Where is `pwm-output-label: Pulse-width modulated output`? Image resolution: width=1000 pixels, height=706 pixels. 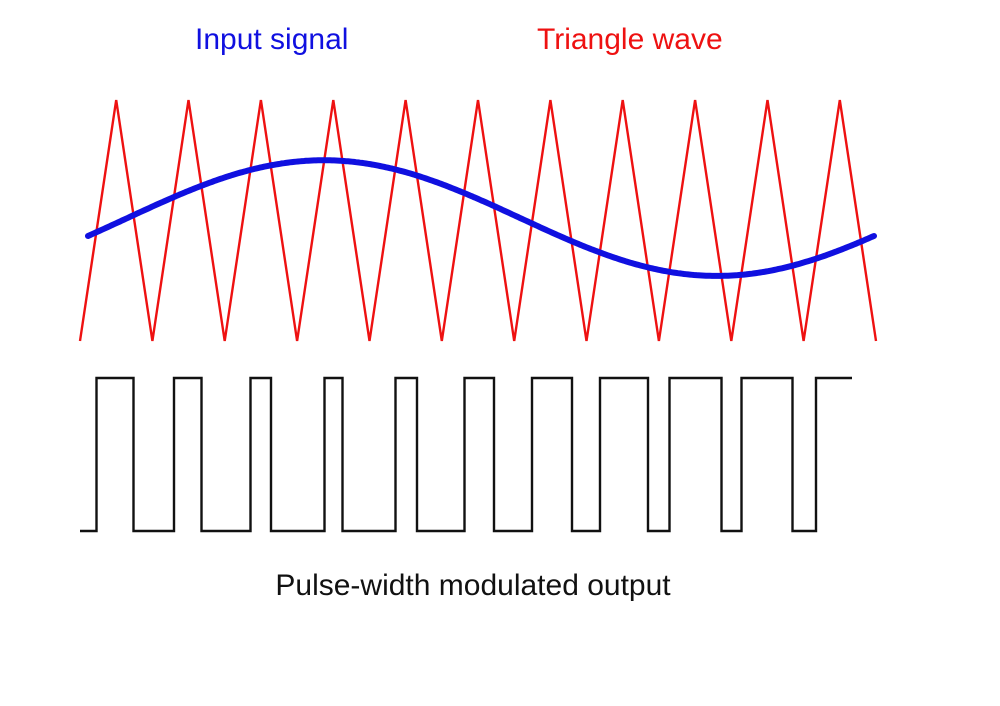
pwm-output-label: Pulse-width modulated output is located at coordinates (473, 585).